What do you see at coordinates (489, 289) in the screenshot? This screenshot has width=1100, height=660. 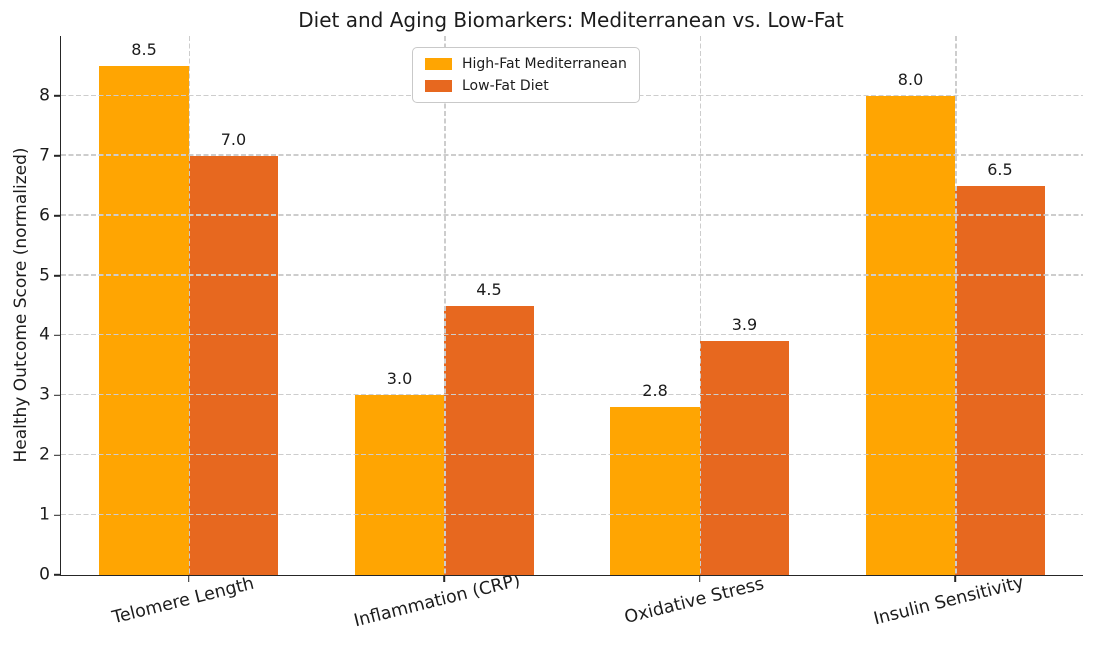 I see `bar-value-label: 4.5` at bounding box center [489, 289].